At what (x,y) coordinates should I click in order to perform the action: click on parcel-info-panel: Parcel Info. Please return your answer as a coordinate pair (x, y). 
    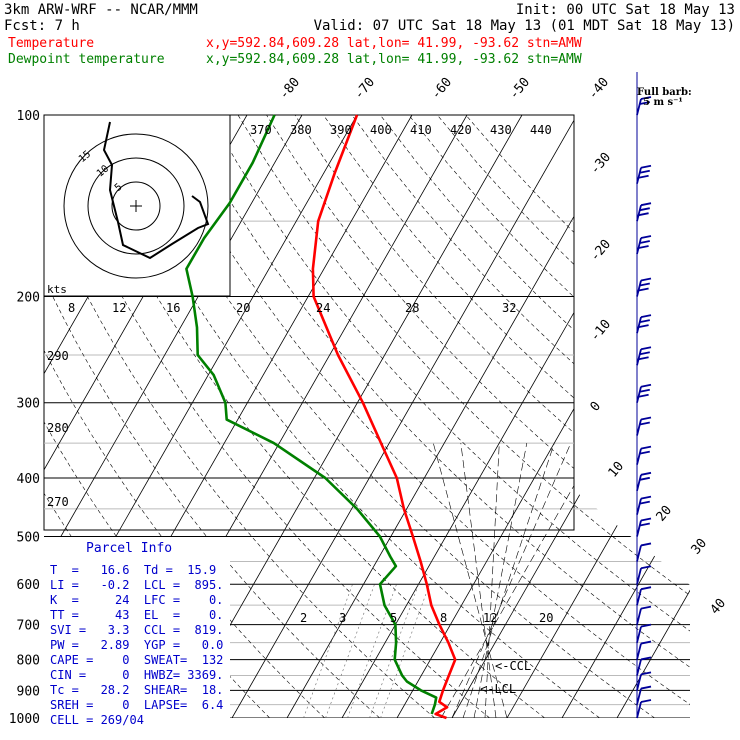
    Looking at the image, I should click on (137, 632).